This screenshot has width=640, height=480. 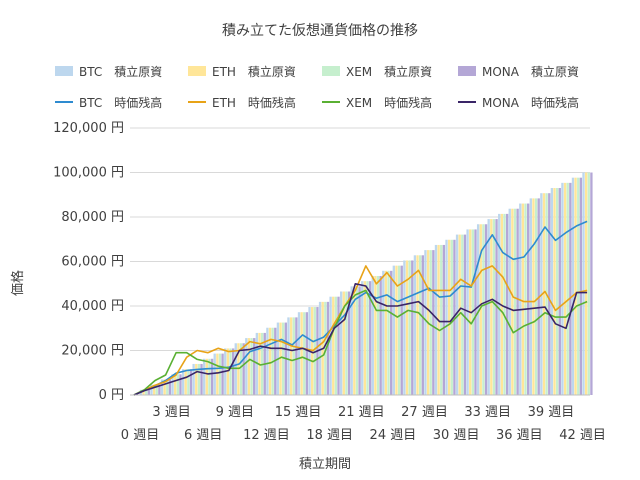 I want to click on y-tick-label: 40,000 円, so click(x=92, y=306).